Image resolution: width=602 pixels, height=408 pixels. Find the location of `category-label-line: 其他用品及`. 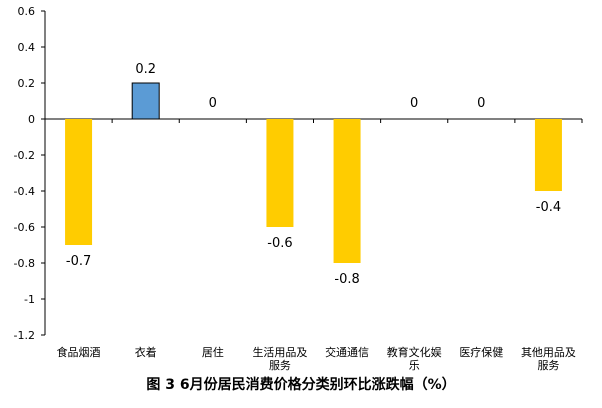

category-label-line: 其他用品及 is located at coordinates (548, 352).